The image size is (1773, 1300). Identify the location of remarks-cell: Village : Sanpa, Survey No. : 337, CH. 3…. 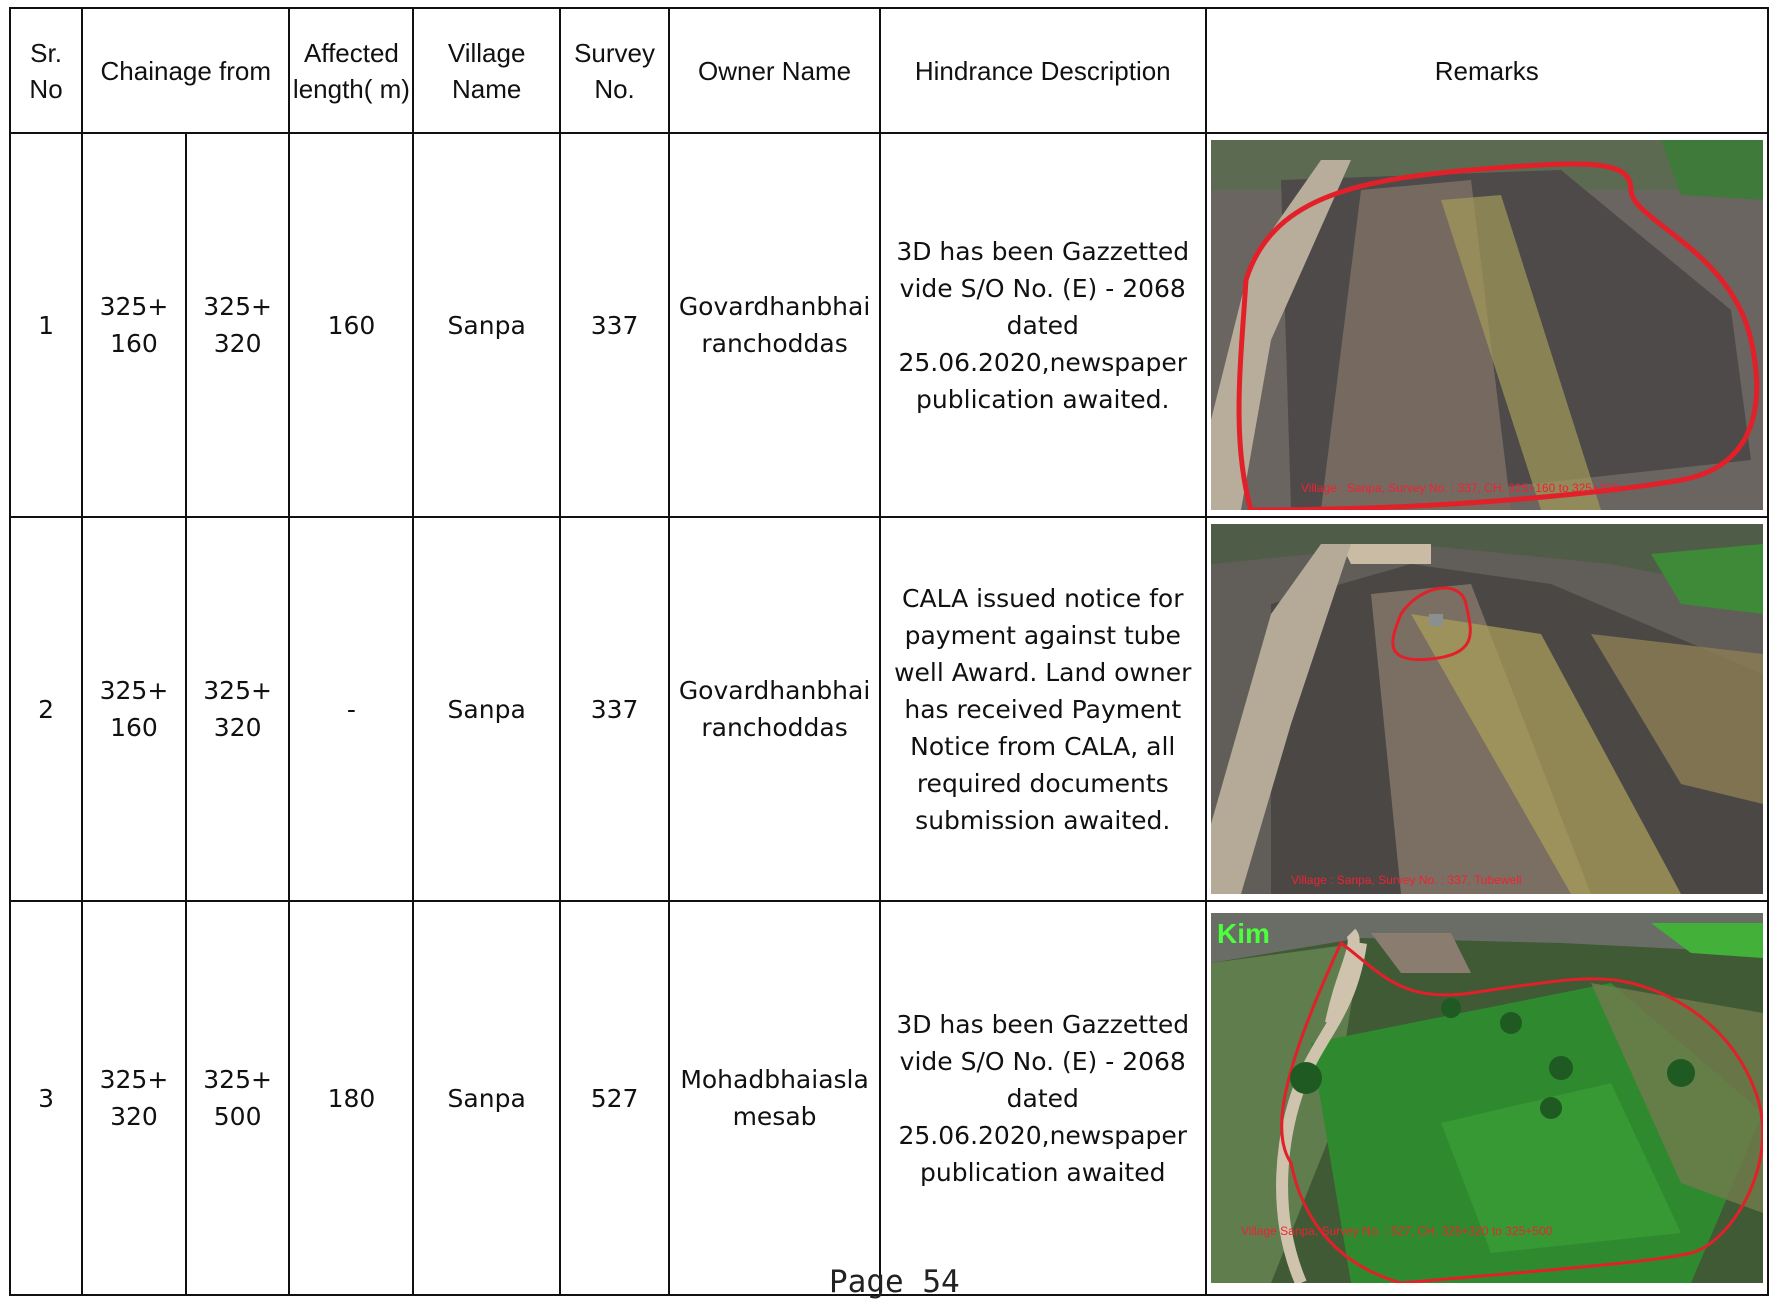
(1487, 325).